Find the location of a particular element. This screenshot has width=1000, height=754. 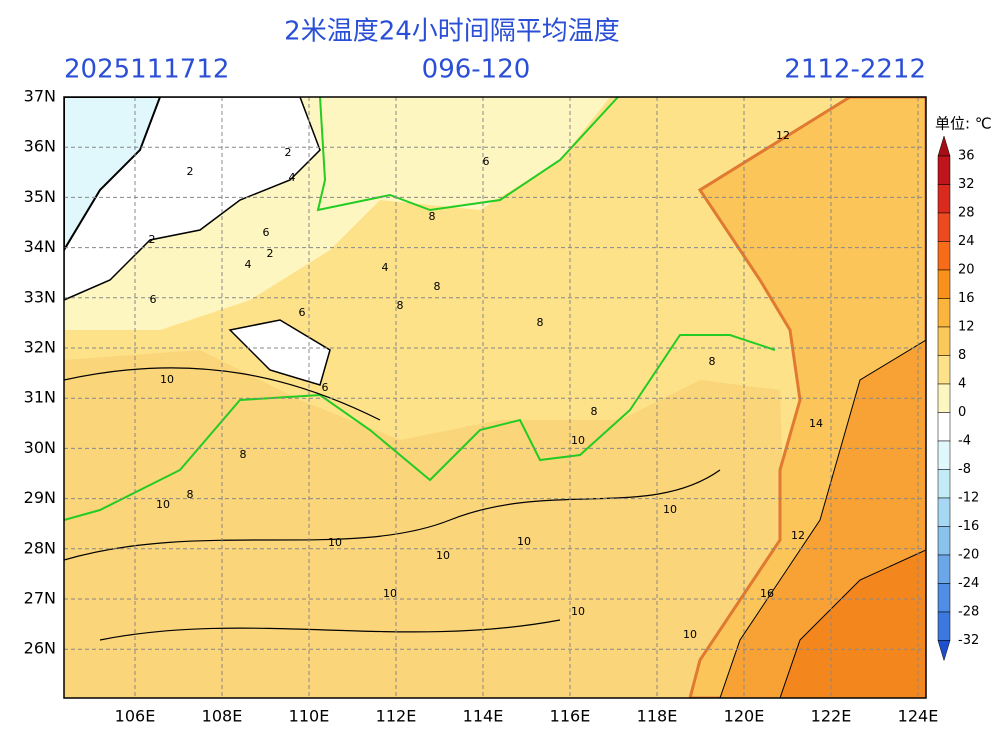

lon-label: 120E is located at coordinates (744, 716).